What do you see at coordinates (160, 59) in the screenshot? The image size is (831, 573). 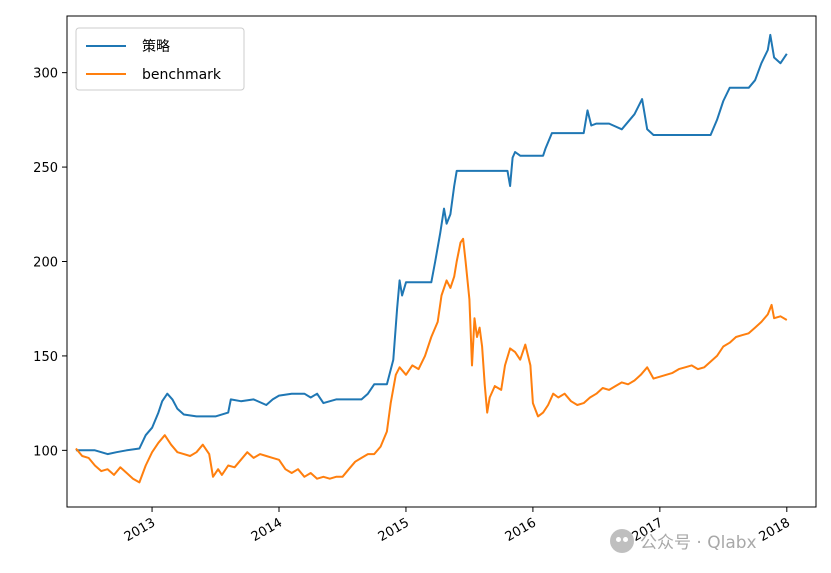 I see `legend: 策略 benchmark` at bounding box center [160, 59].